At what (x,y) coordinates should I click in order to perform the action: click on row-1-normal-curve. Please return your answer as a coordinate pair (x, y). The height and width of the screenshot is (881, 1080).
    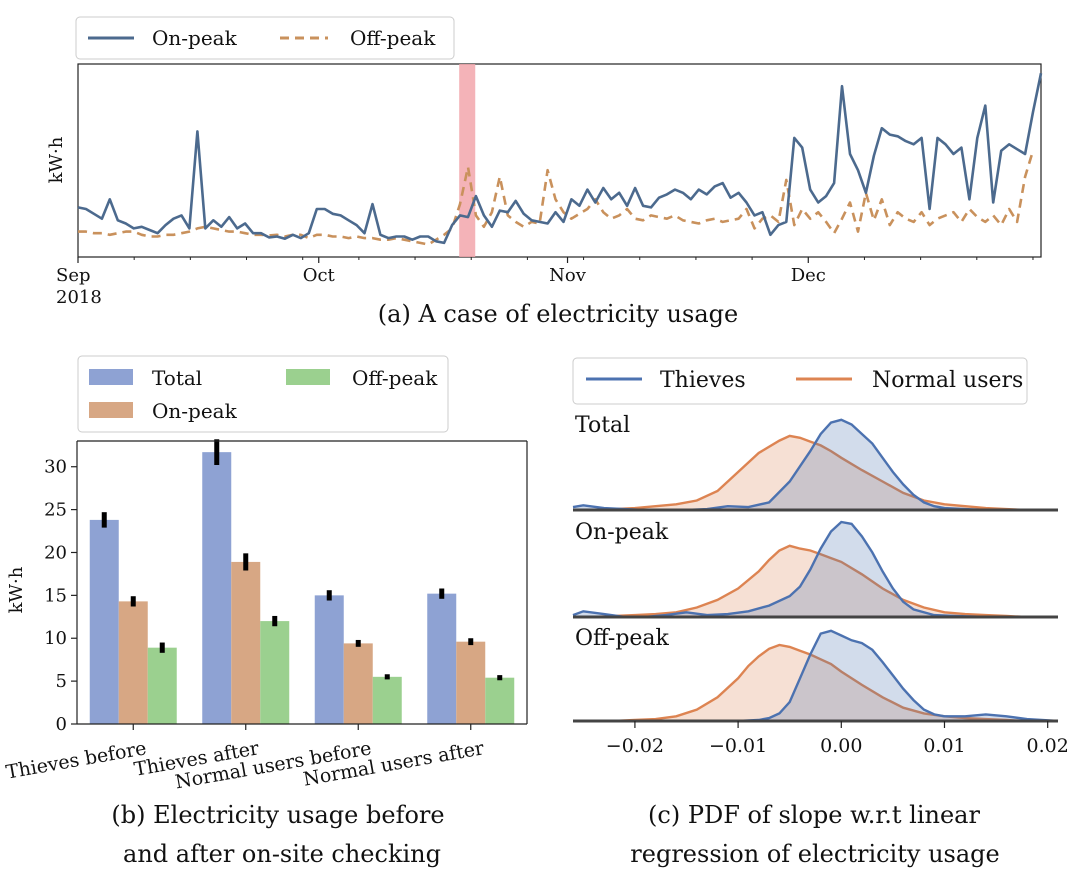
    Looking at the image, I should click on (815, 581).